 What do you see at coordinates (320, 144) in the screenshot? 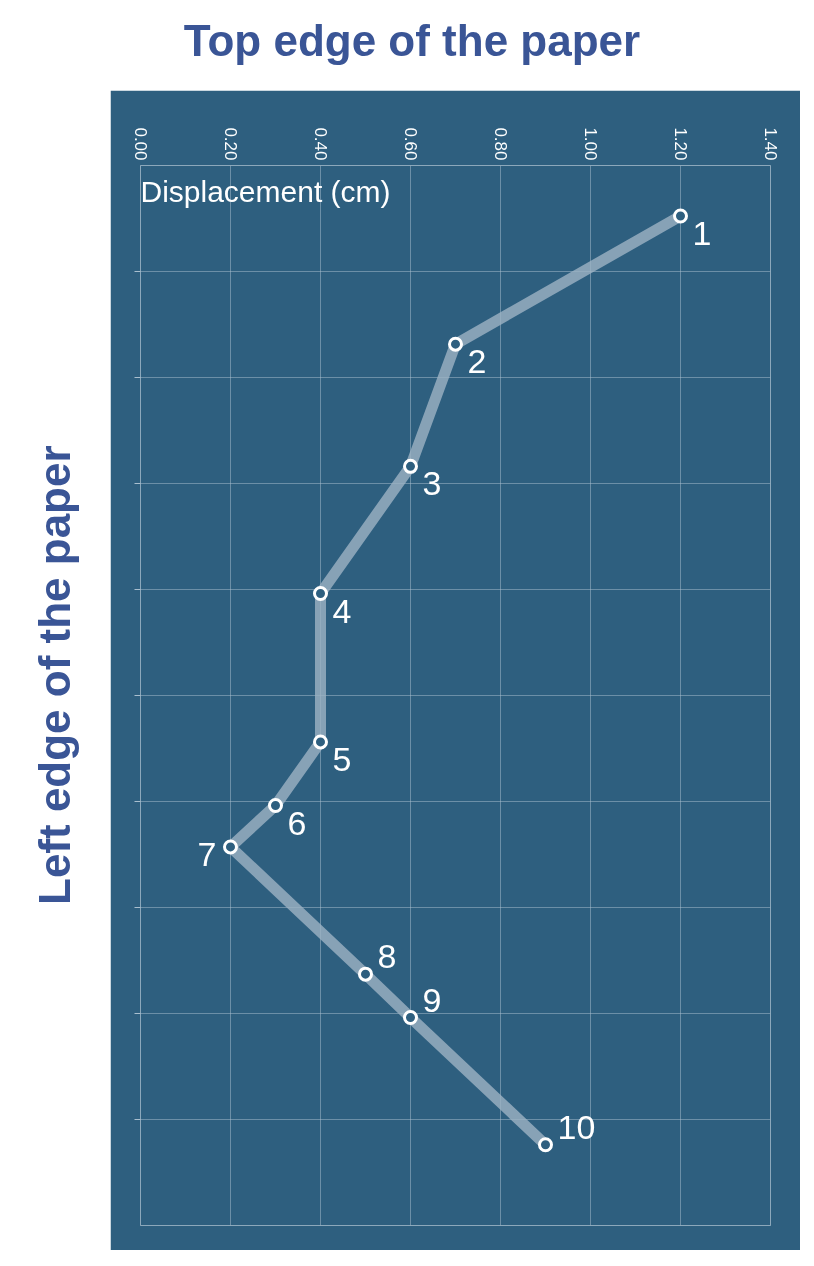
I see `x-tick-label: 0.40` at bounding box center [320, 144].